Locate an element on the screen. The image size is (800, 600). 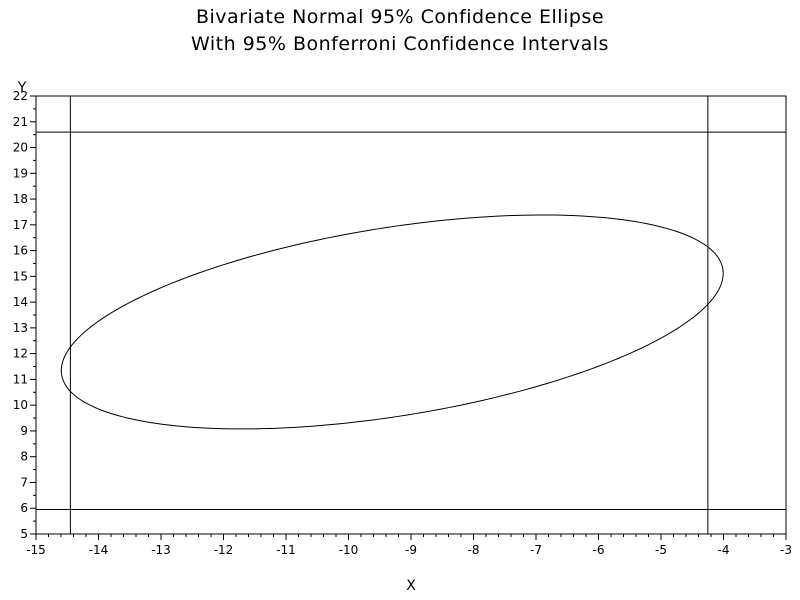
x-tick-label: -8 is located at coordinates (474, 550).